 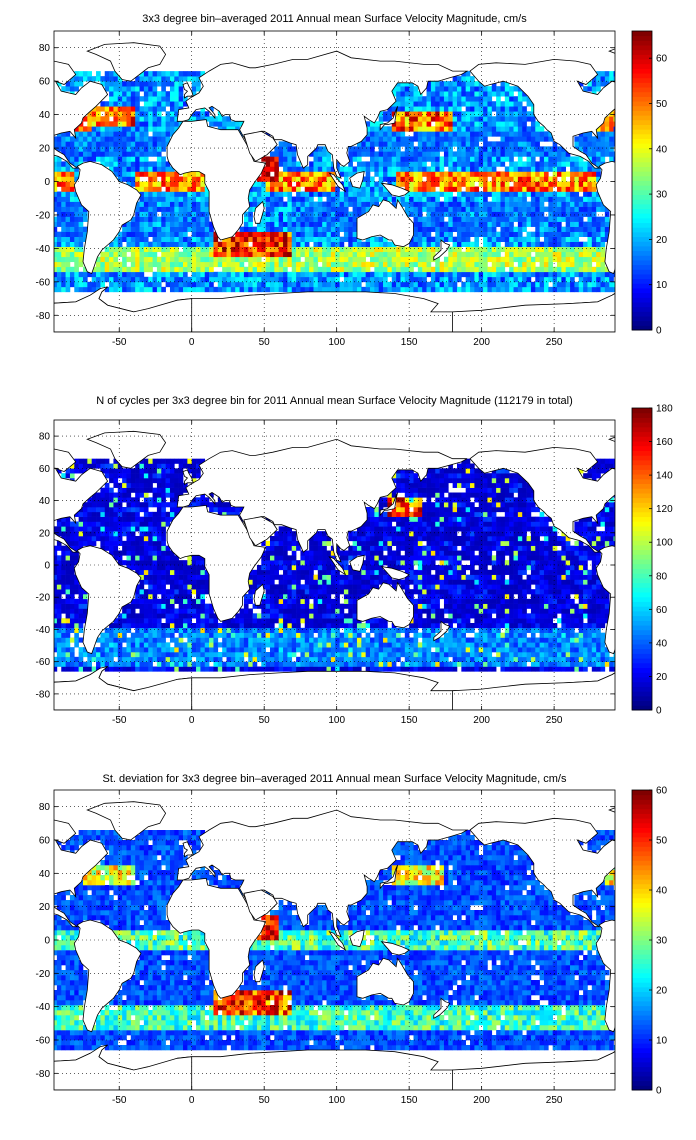 I want to click on landmass-arabia-fill, so click(x=260, y=146).